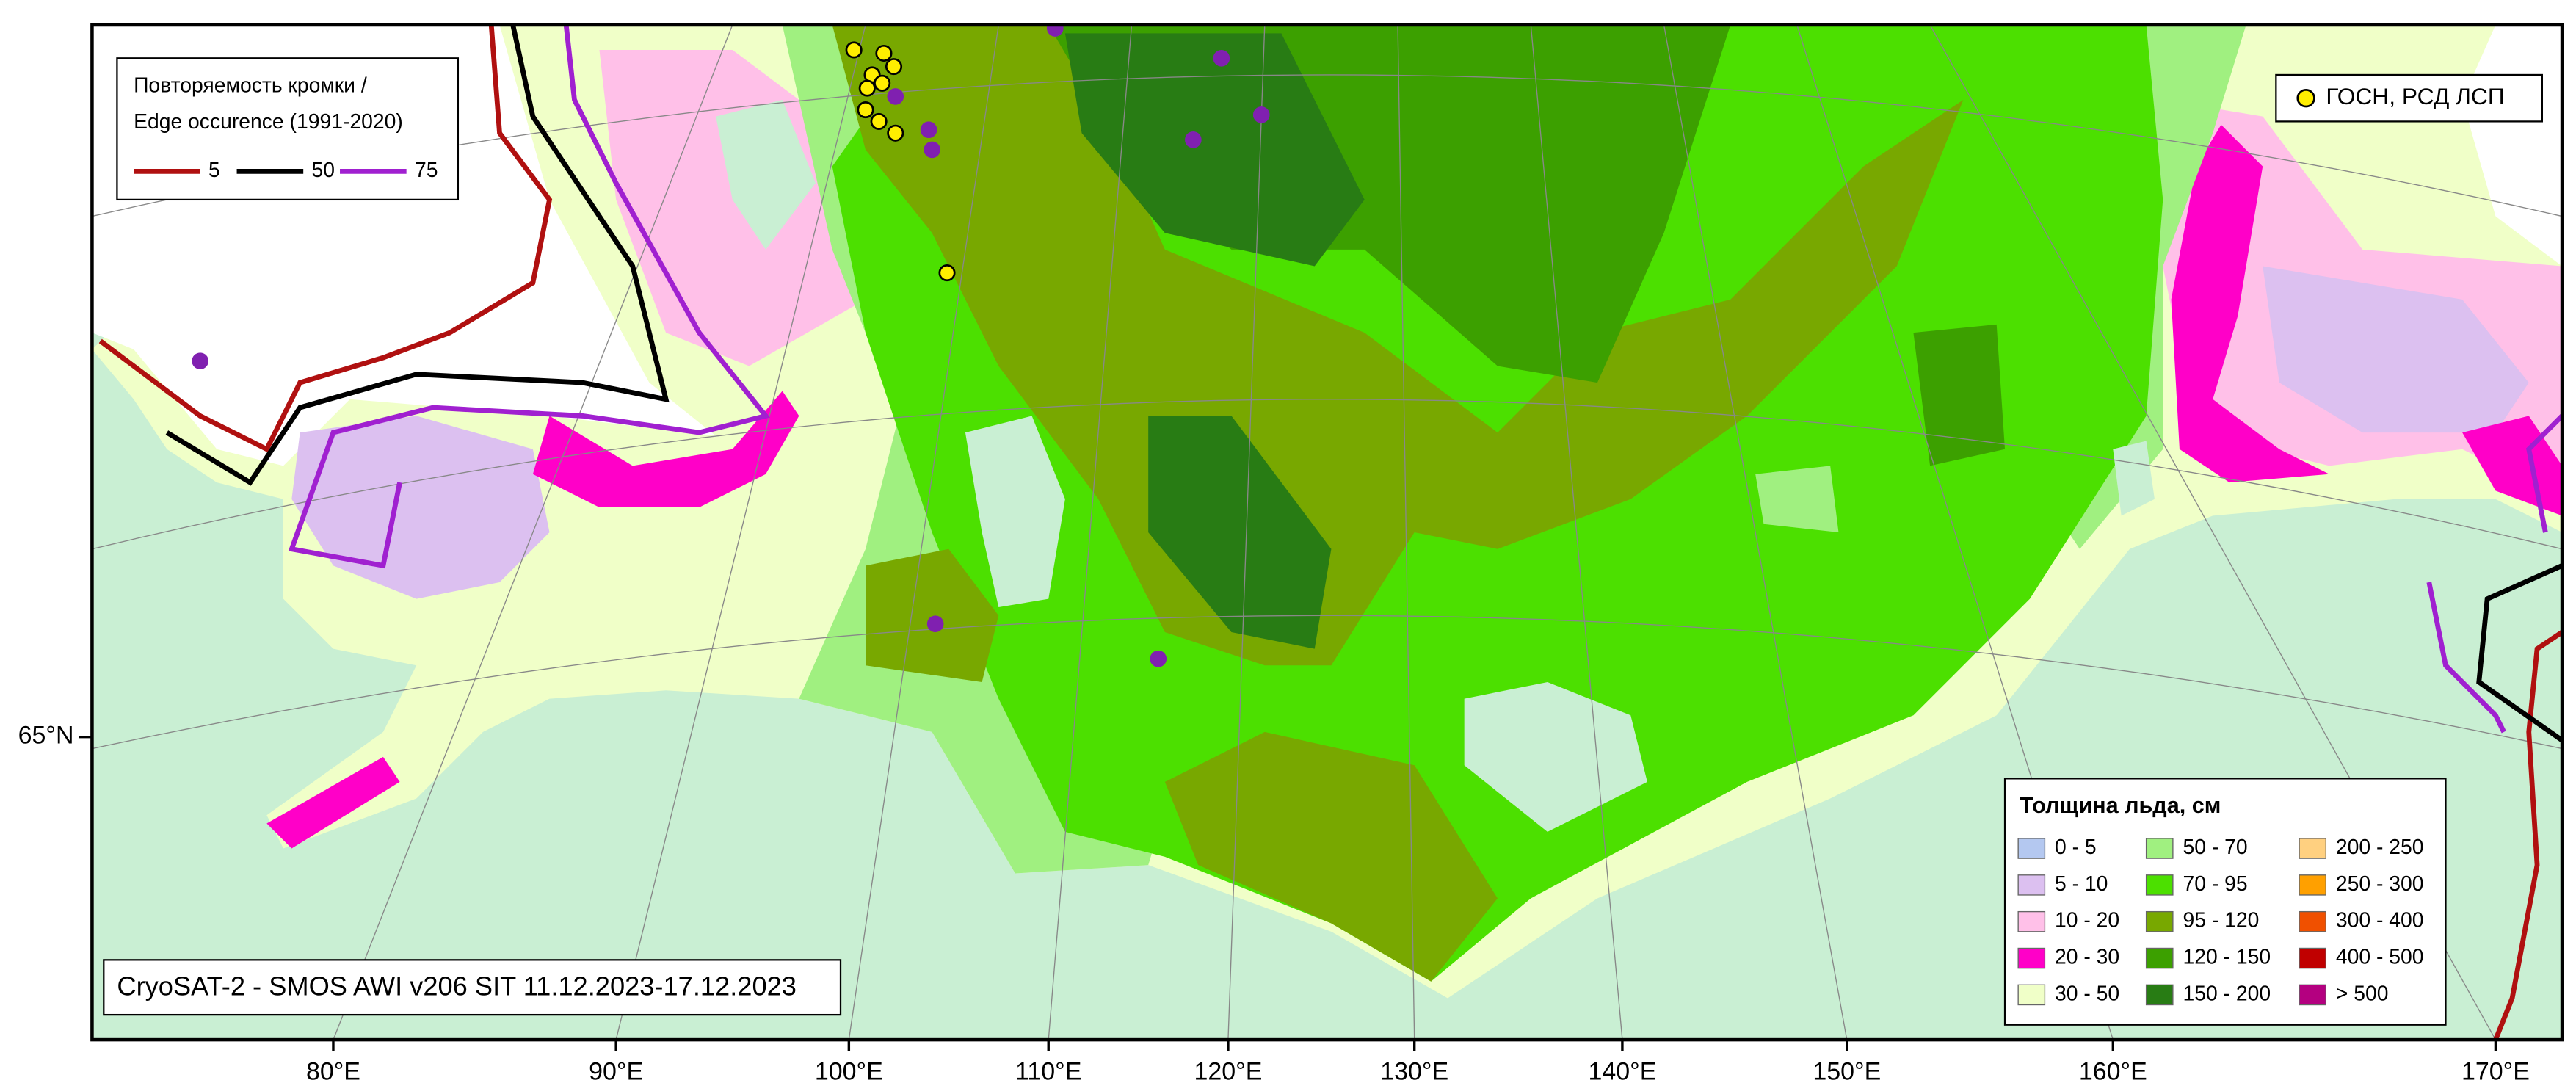  I want to click on lon-label: 150°E, so click(1847, 1070).